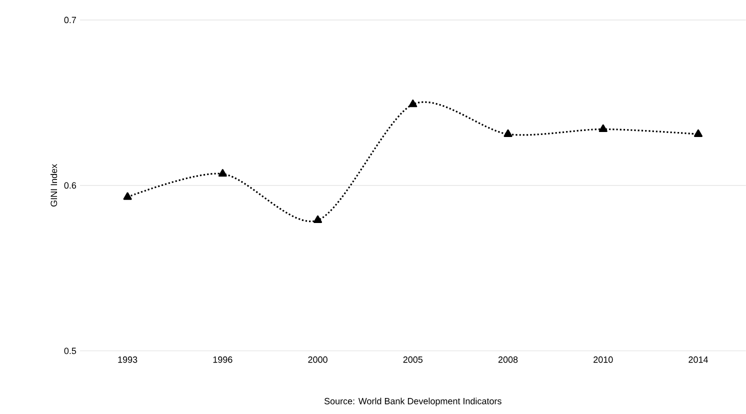  What do you see at coordinates (70, 20) in the screenshot?
I see `y-tick-label: 0.7` at bounding box center [70, 20].